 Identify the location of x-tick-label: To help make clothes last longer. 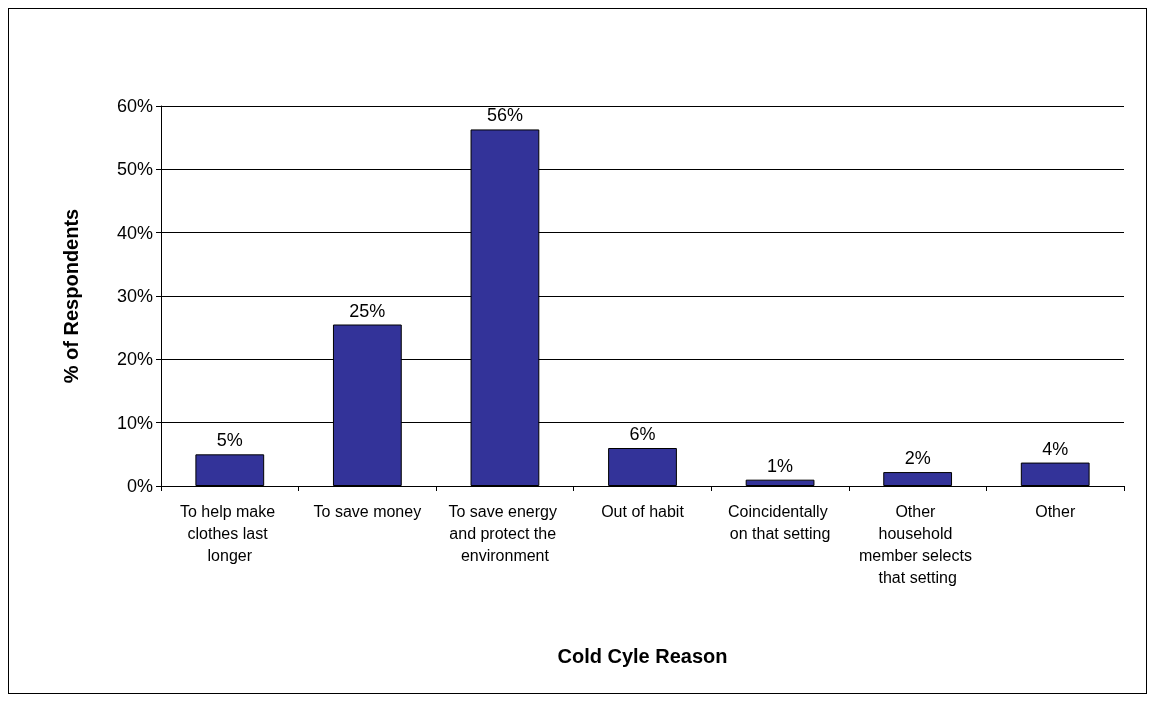
(229, 533).